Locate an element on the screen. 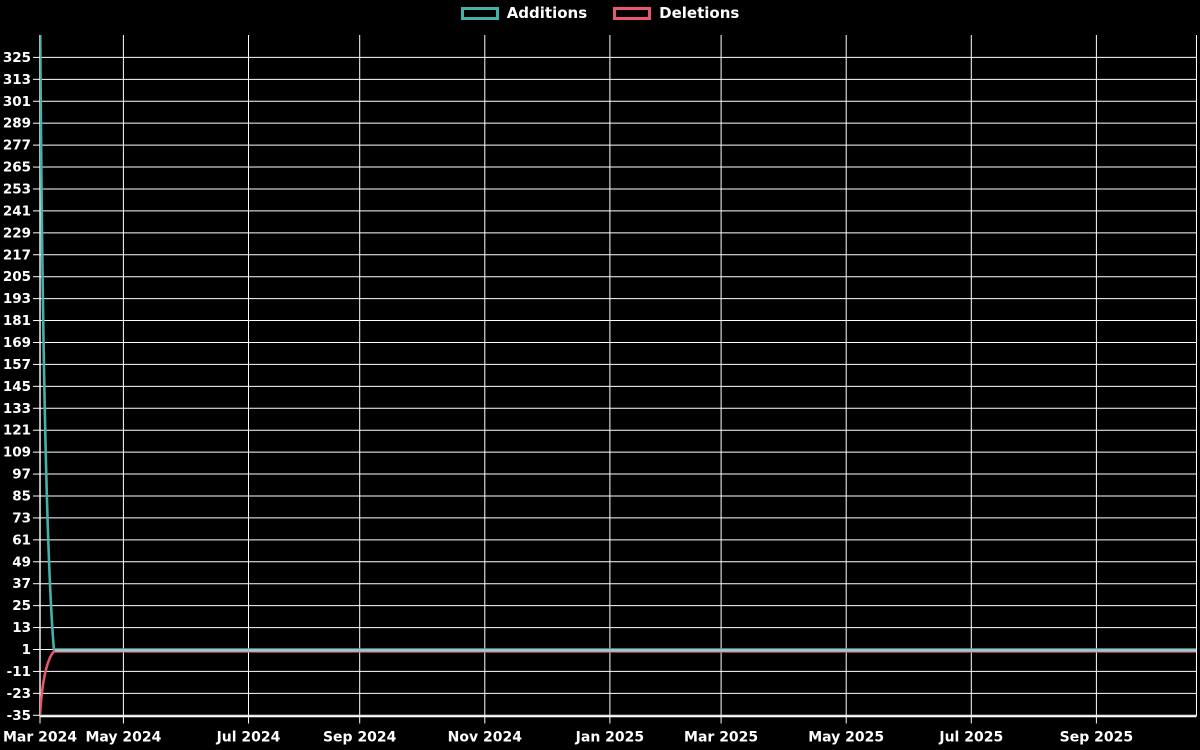  y-tick-label: -11 is located at coordinates (19, 672).